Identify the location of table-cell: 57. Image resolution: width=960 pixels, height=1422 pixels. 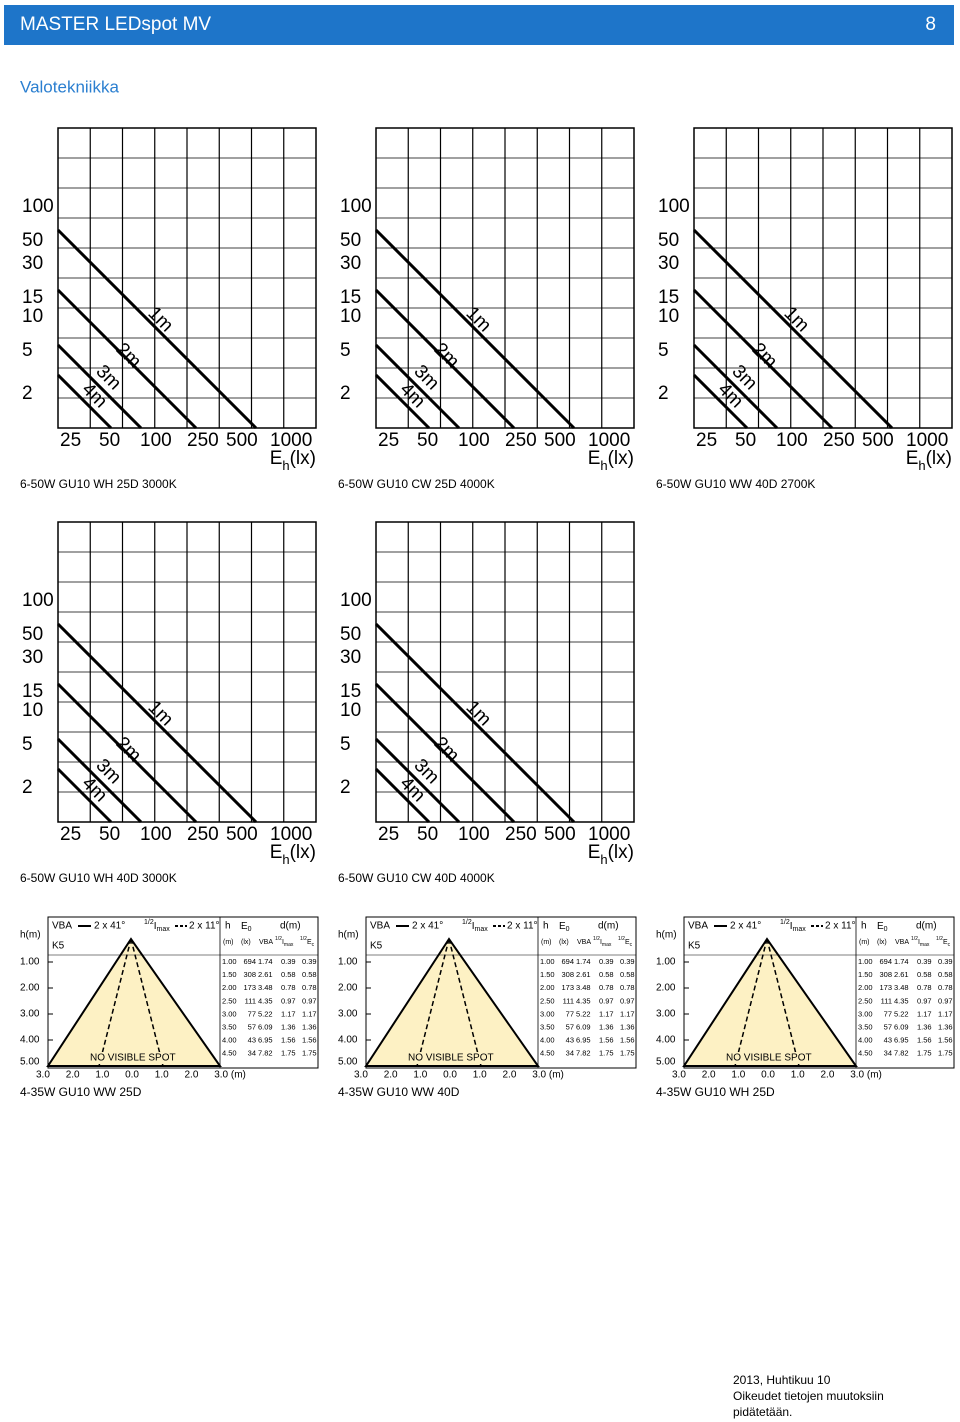
(252, 1026).